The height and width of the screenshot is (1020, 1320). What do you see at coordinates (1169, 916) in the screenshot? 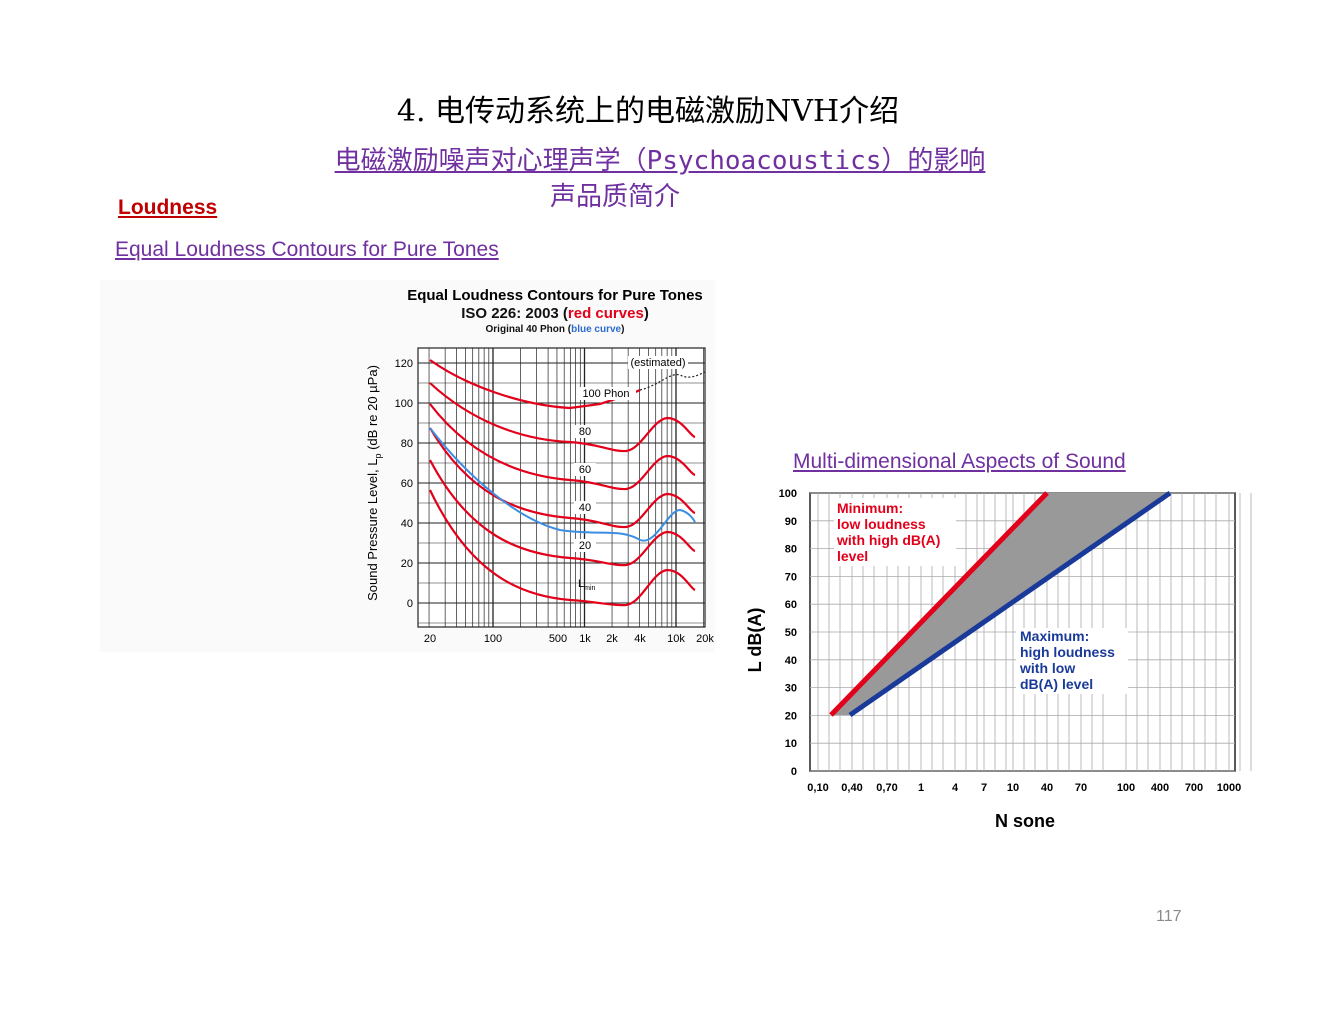
I see `page-number: 117` at bounding box center [1169, 916].